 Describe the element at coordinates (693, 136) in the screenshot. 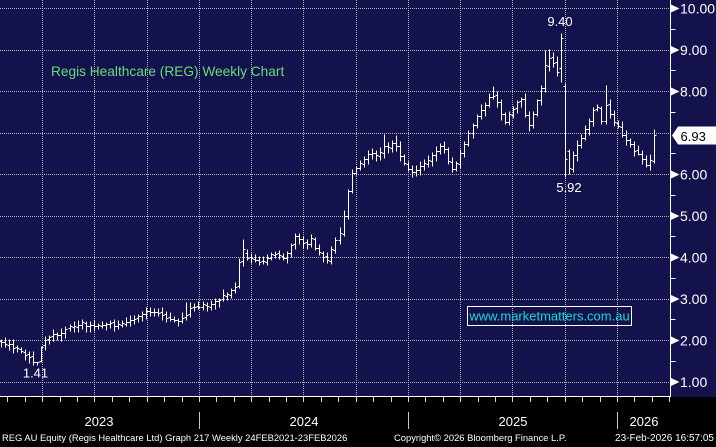

I see `svg-text: 6.93` at that location.